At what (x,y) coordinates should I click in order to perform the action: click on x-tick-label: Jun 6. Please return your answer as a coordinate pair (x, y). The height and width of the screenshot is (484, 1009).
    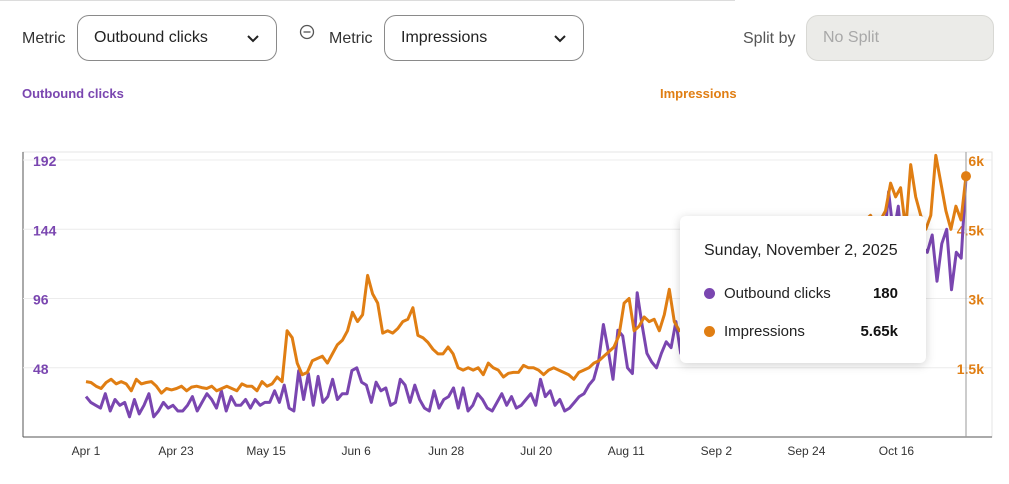
    Looking at the image, I should click on (356, 451).